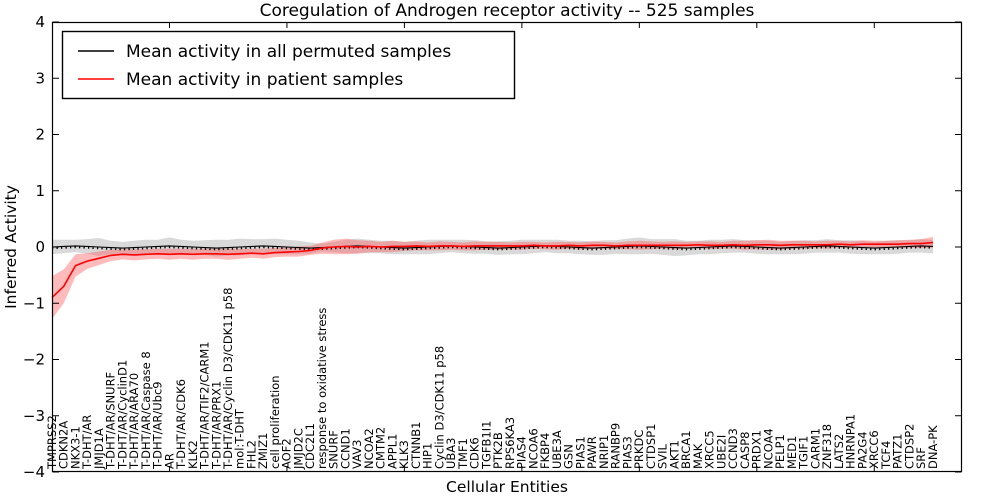 This screenshot has width=1000, height=500. I want to click on x-category-label: TMPRSS2, so click(52, 442).